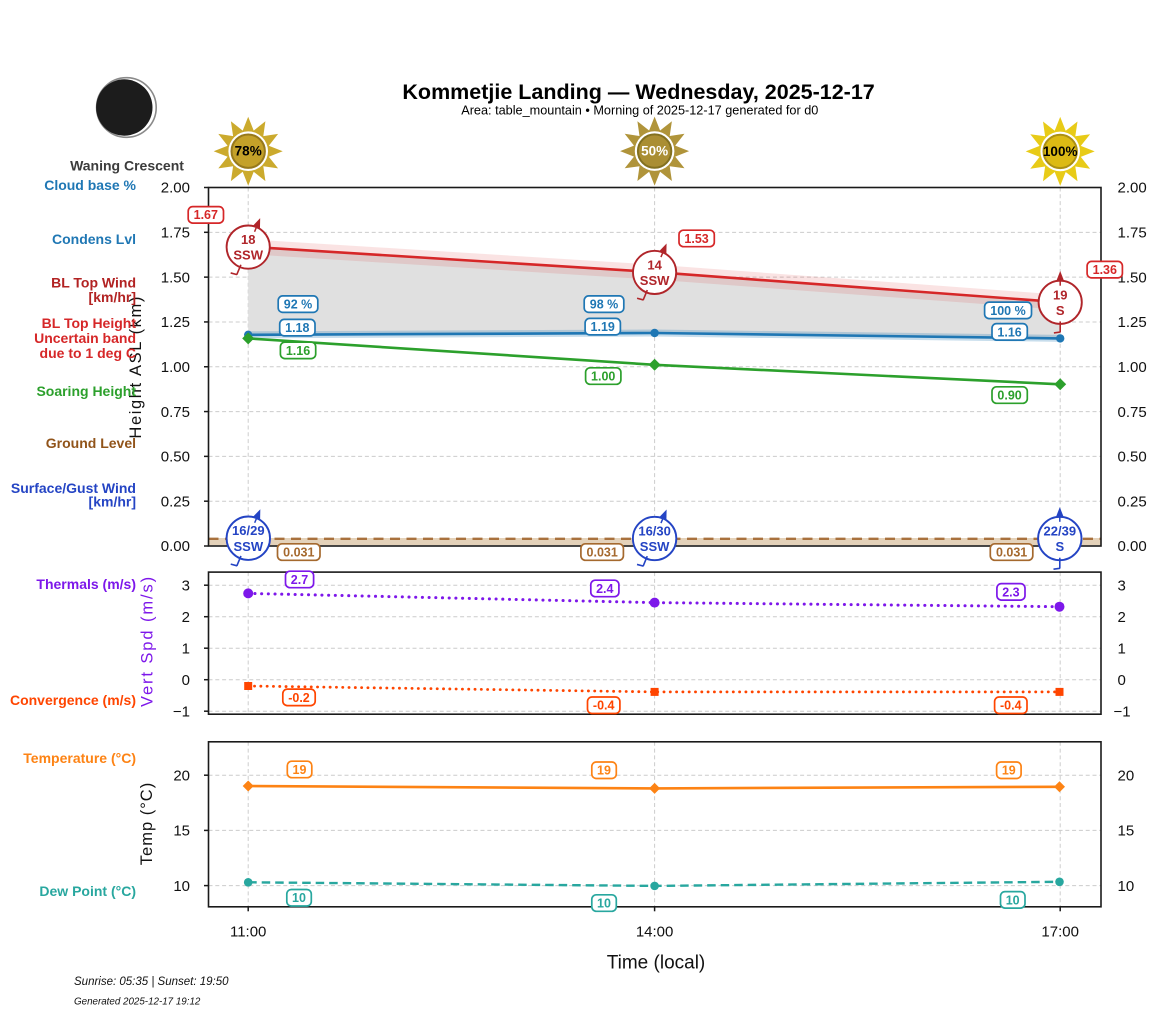  What do you see at coordinates (1060, 932) in the screenshot?
I see `svg-text: 17:00` at bounding box center [1060, 932].